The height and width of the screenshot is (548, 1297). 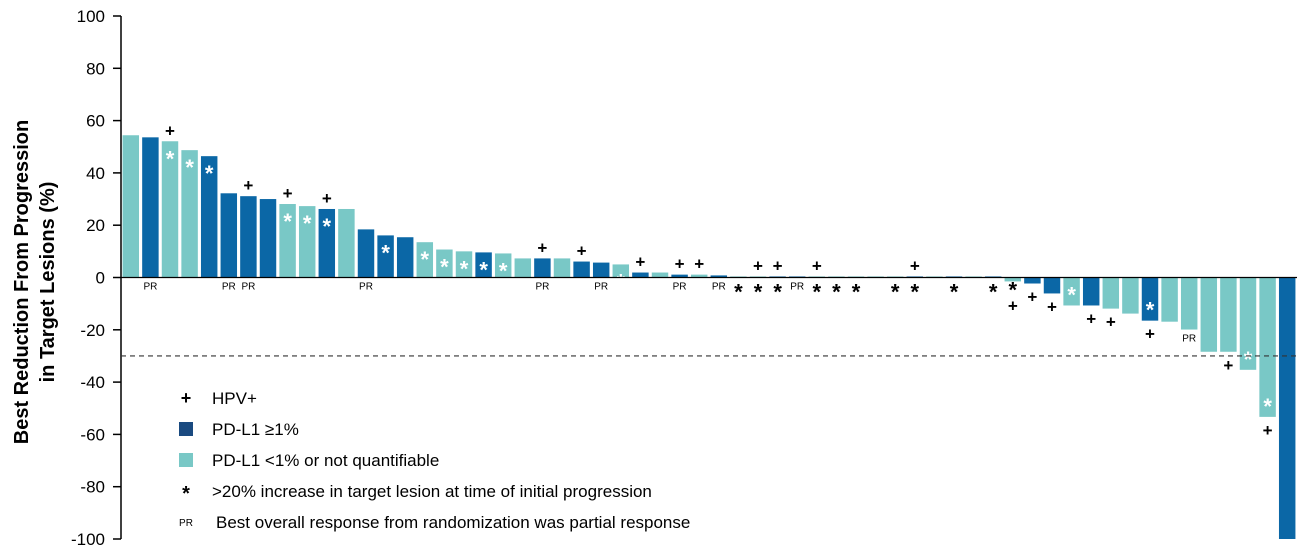 I want to click on y-tick-label: -20, so click(x=92, y=330).